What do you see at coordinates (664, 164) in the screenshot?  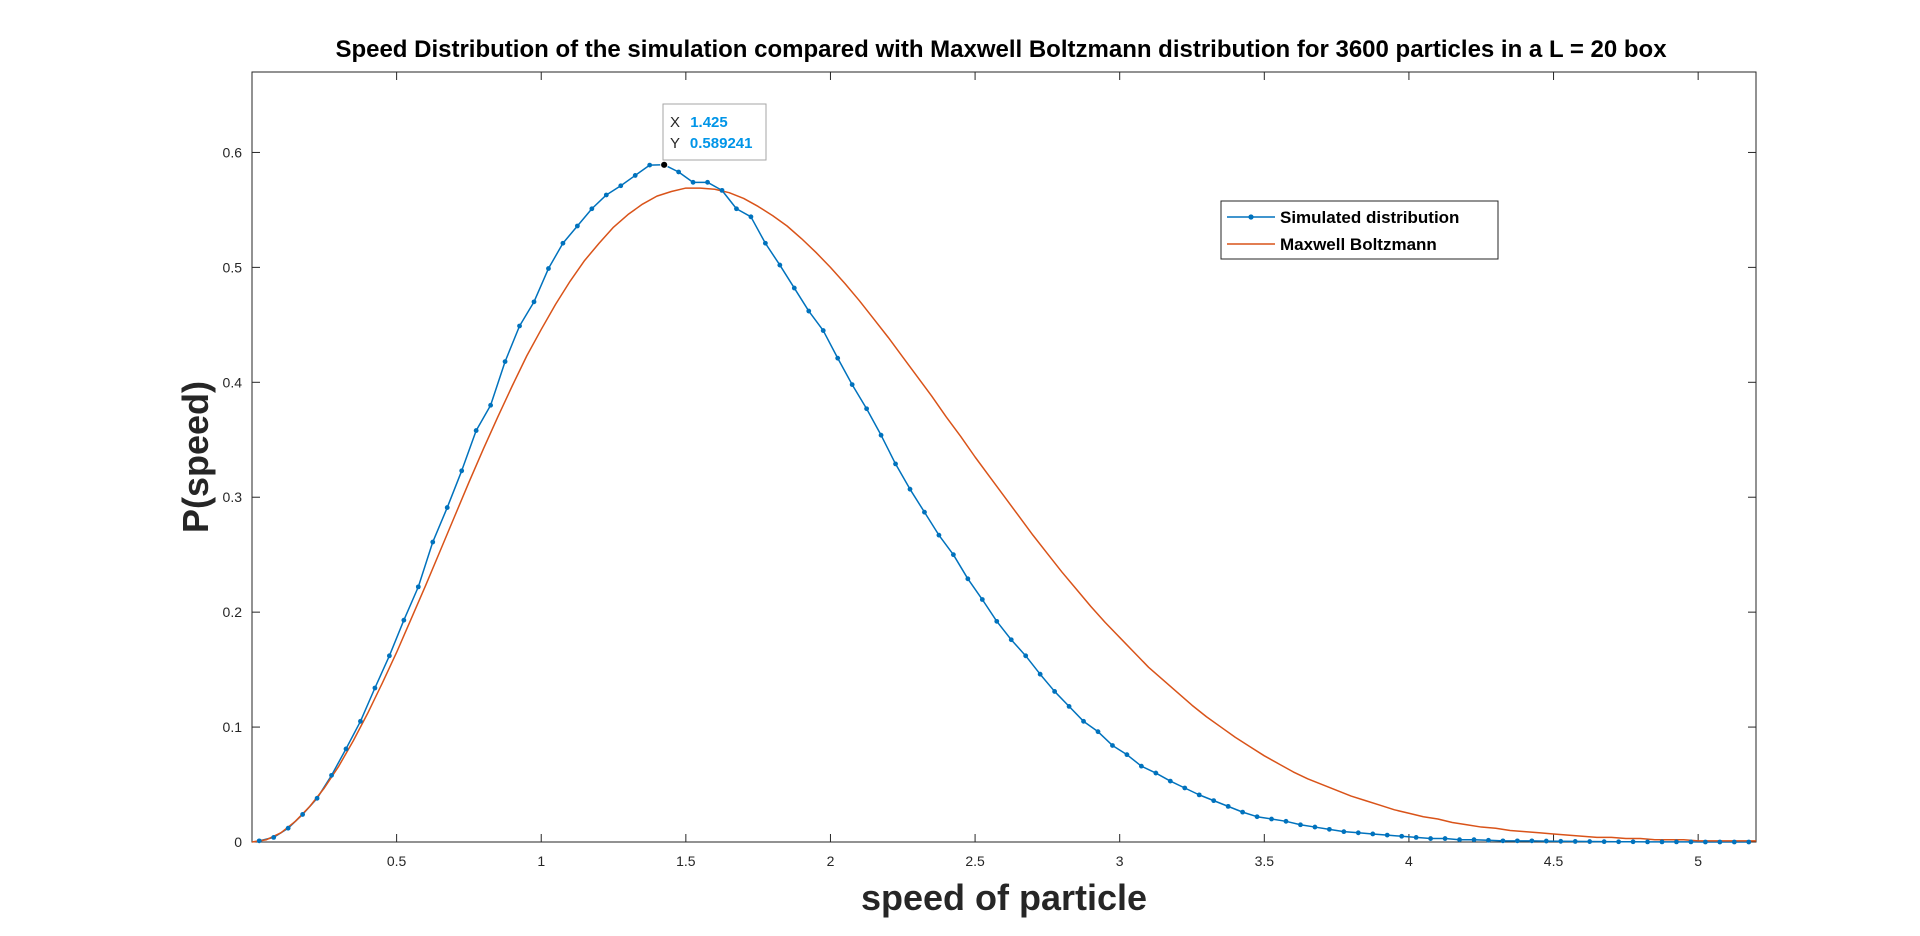 I see `datatip-marker` at bounding box center [664, 164].